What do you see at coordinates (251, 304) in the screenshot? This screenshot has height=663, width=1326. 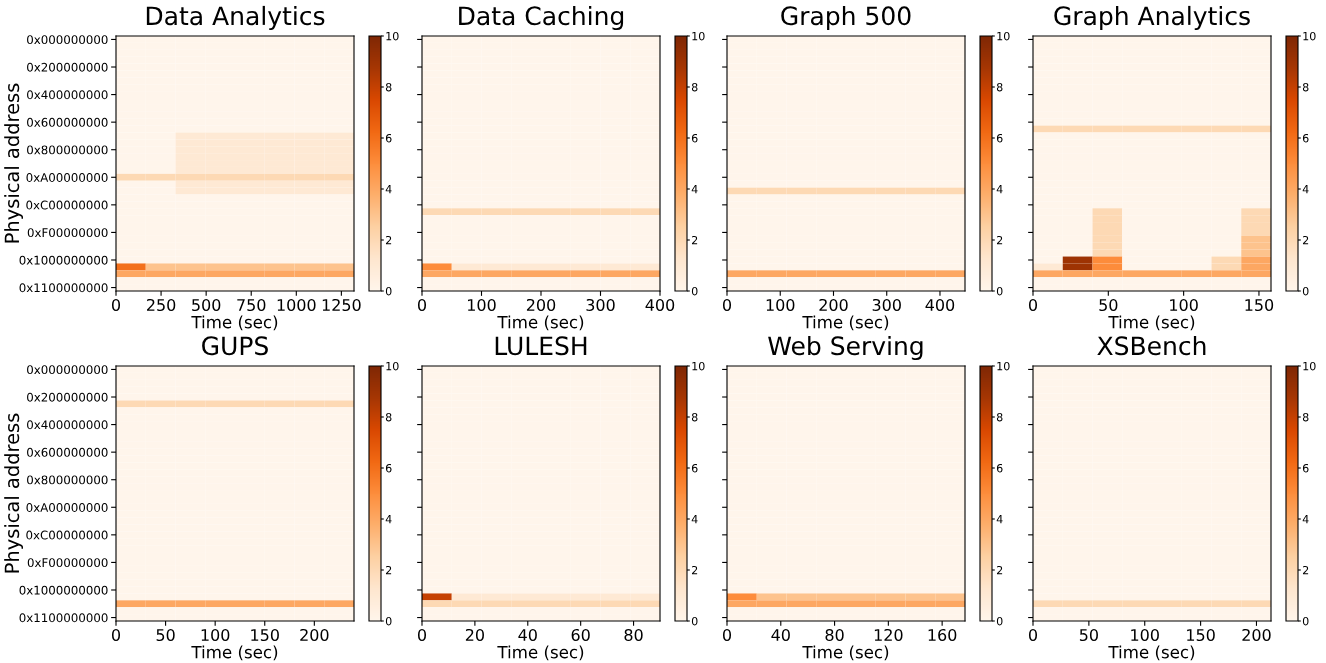 I see `x-tick-label: 750` at bounding box center [251, 304].